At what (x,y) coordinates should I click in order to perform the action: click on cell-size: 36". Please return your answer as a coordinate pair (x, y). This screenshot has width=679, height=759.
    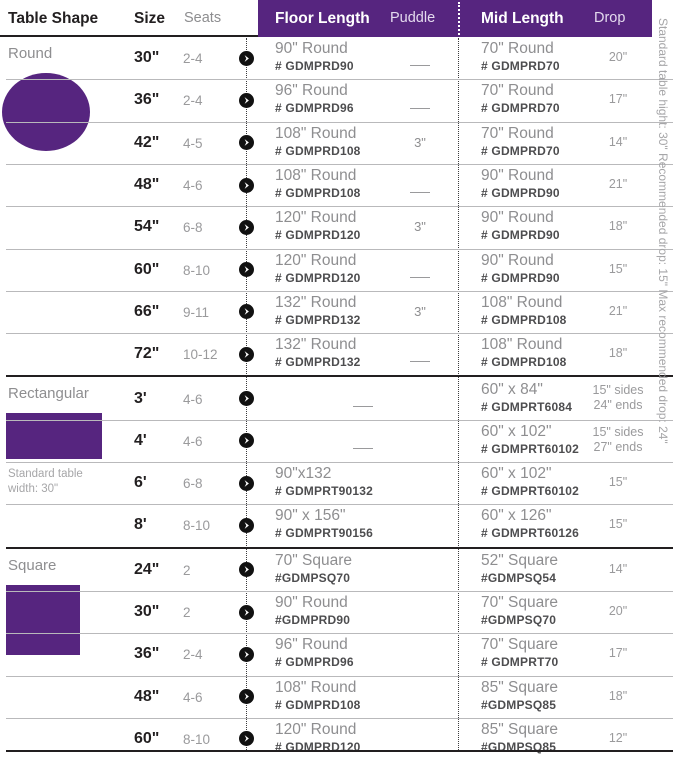
    Looking at the image, I should click on (147, 100).